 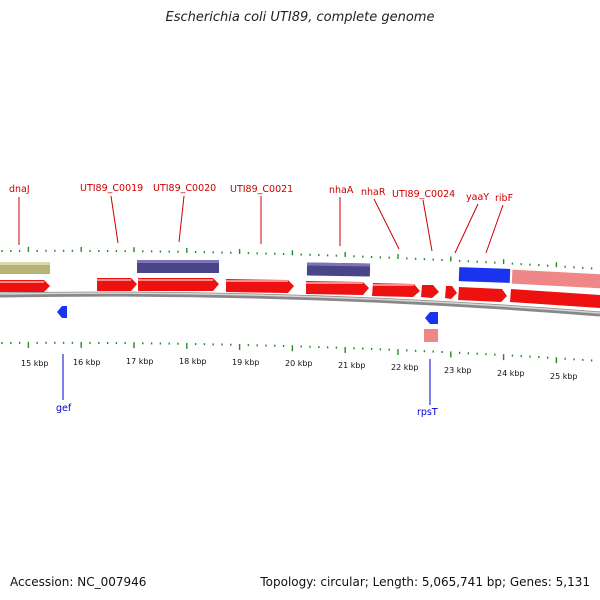 What do you see at coordinates (300, 17) in the screenshot?
I see `map-title: Escherichia coli UTI89, complete genome` at bounding box center [300, 17].